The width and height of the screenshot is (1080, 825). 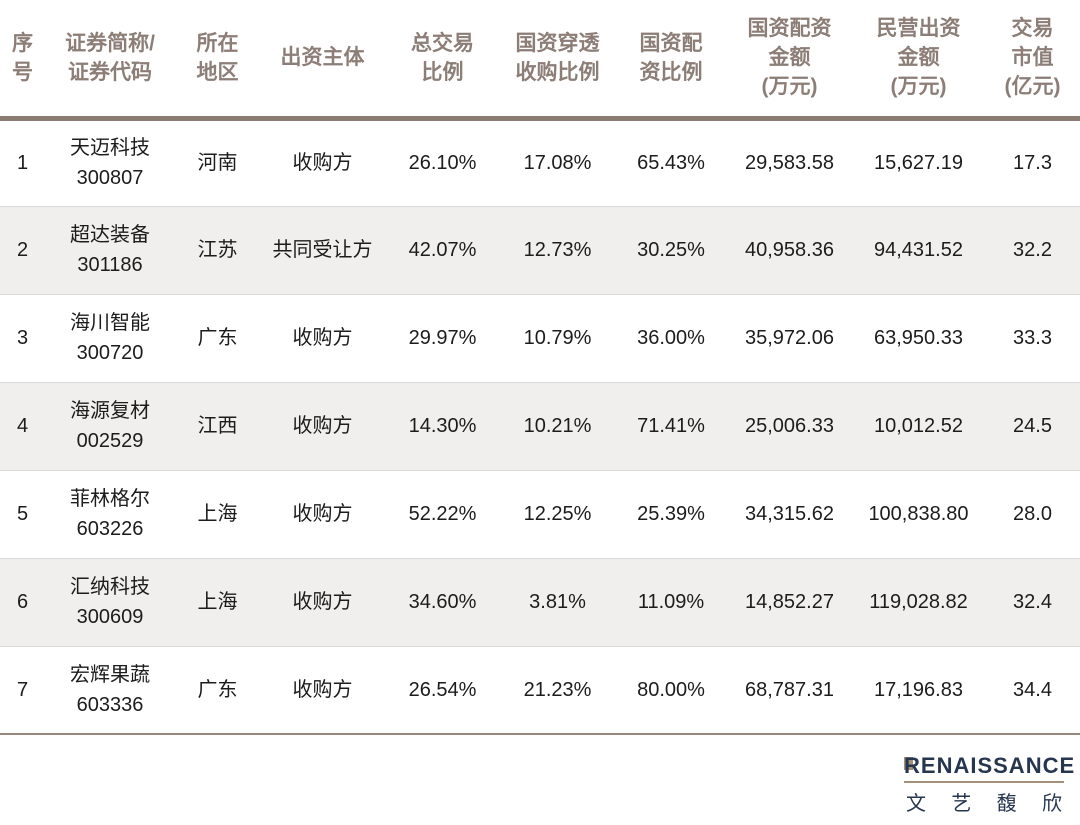 I want to click on renaissance-logo: R ENAISSANCE 文 艺 馥 欣, so click(x=989, y=784).